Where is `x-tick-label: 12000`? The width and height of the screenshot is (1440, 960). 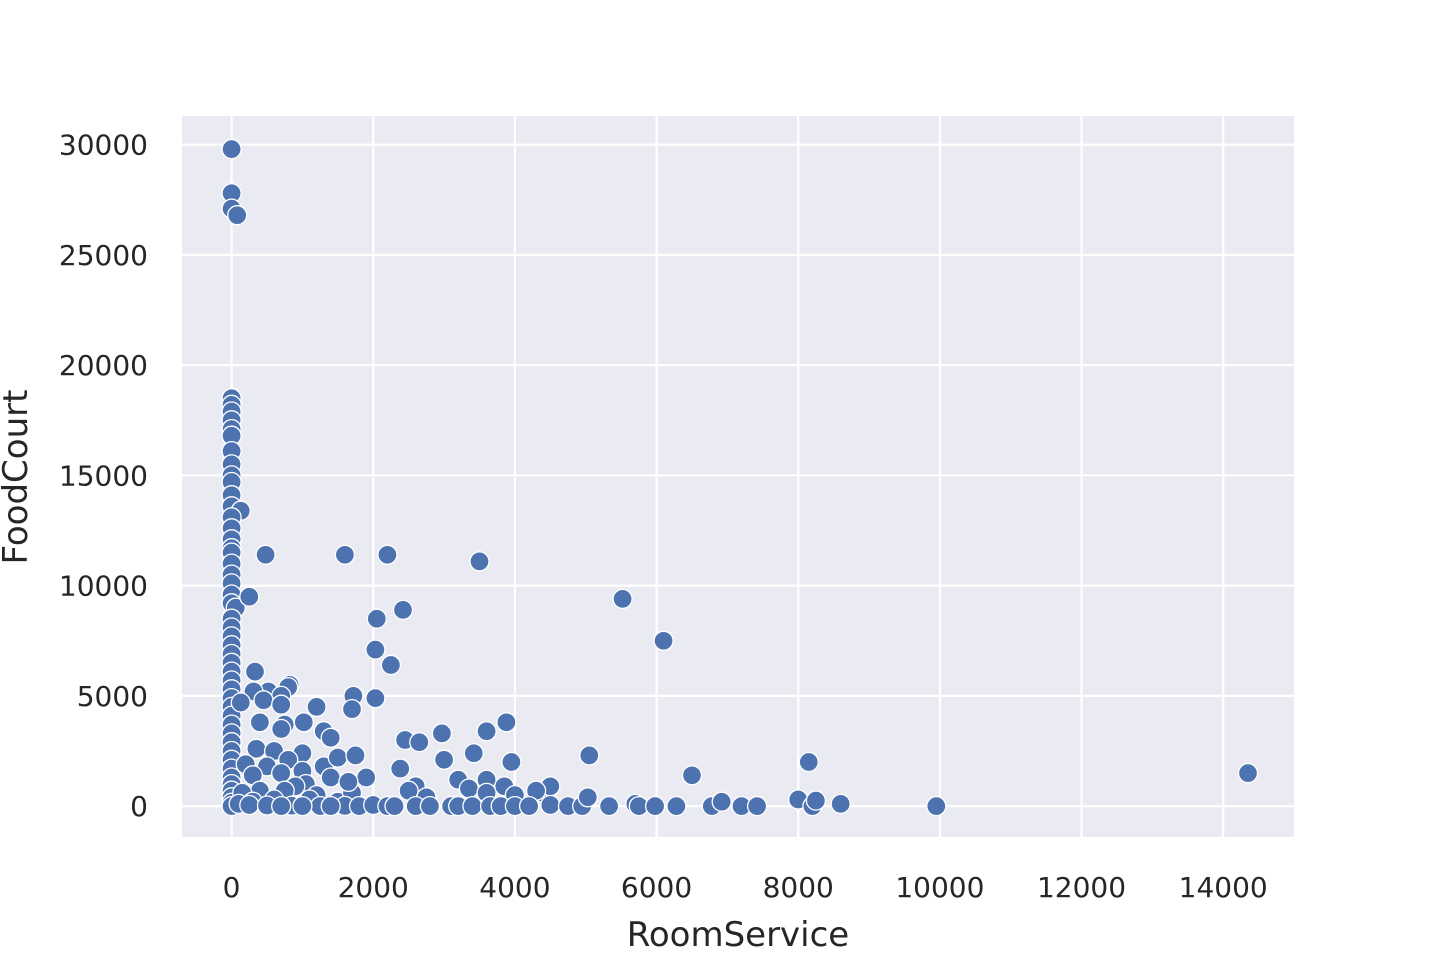 x-tick-label: 12000 is located at coordinates (1081, 887).